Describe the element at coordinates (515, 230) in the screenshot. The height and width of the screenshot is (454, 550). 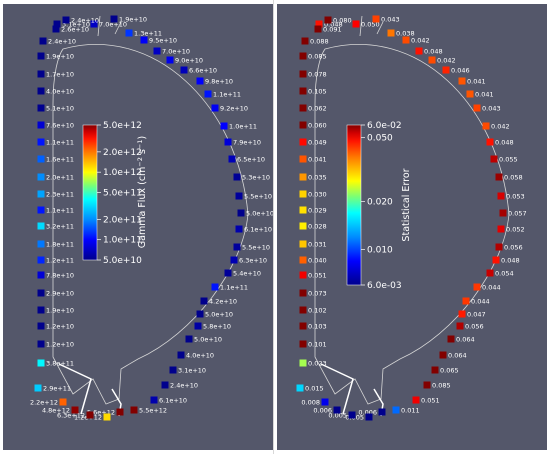
I see `marker-value: 0.052` at that location.